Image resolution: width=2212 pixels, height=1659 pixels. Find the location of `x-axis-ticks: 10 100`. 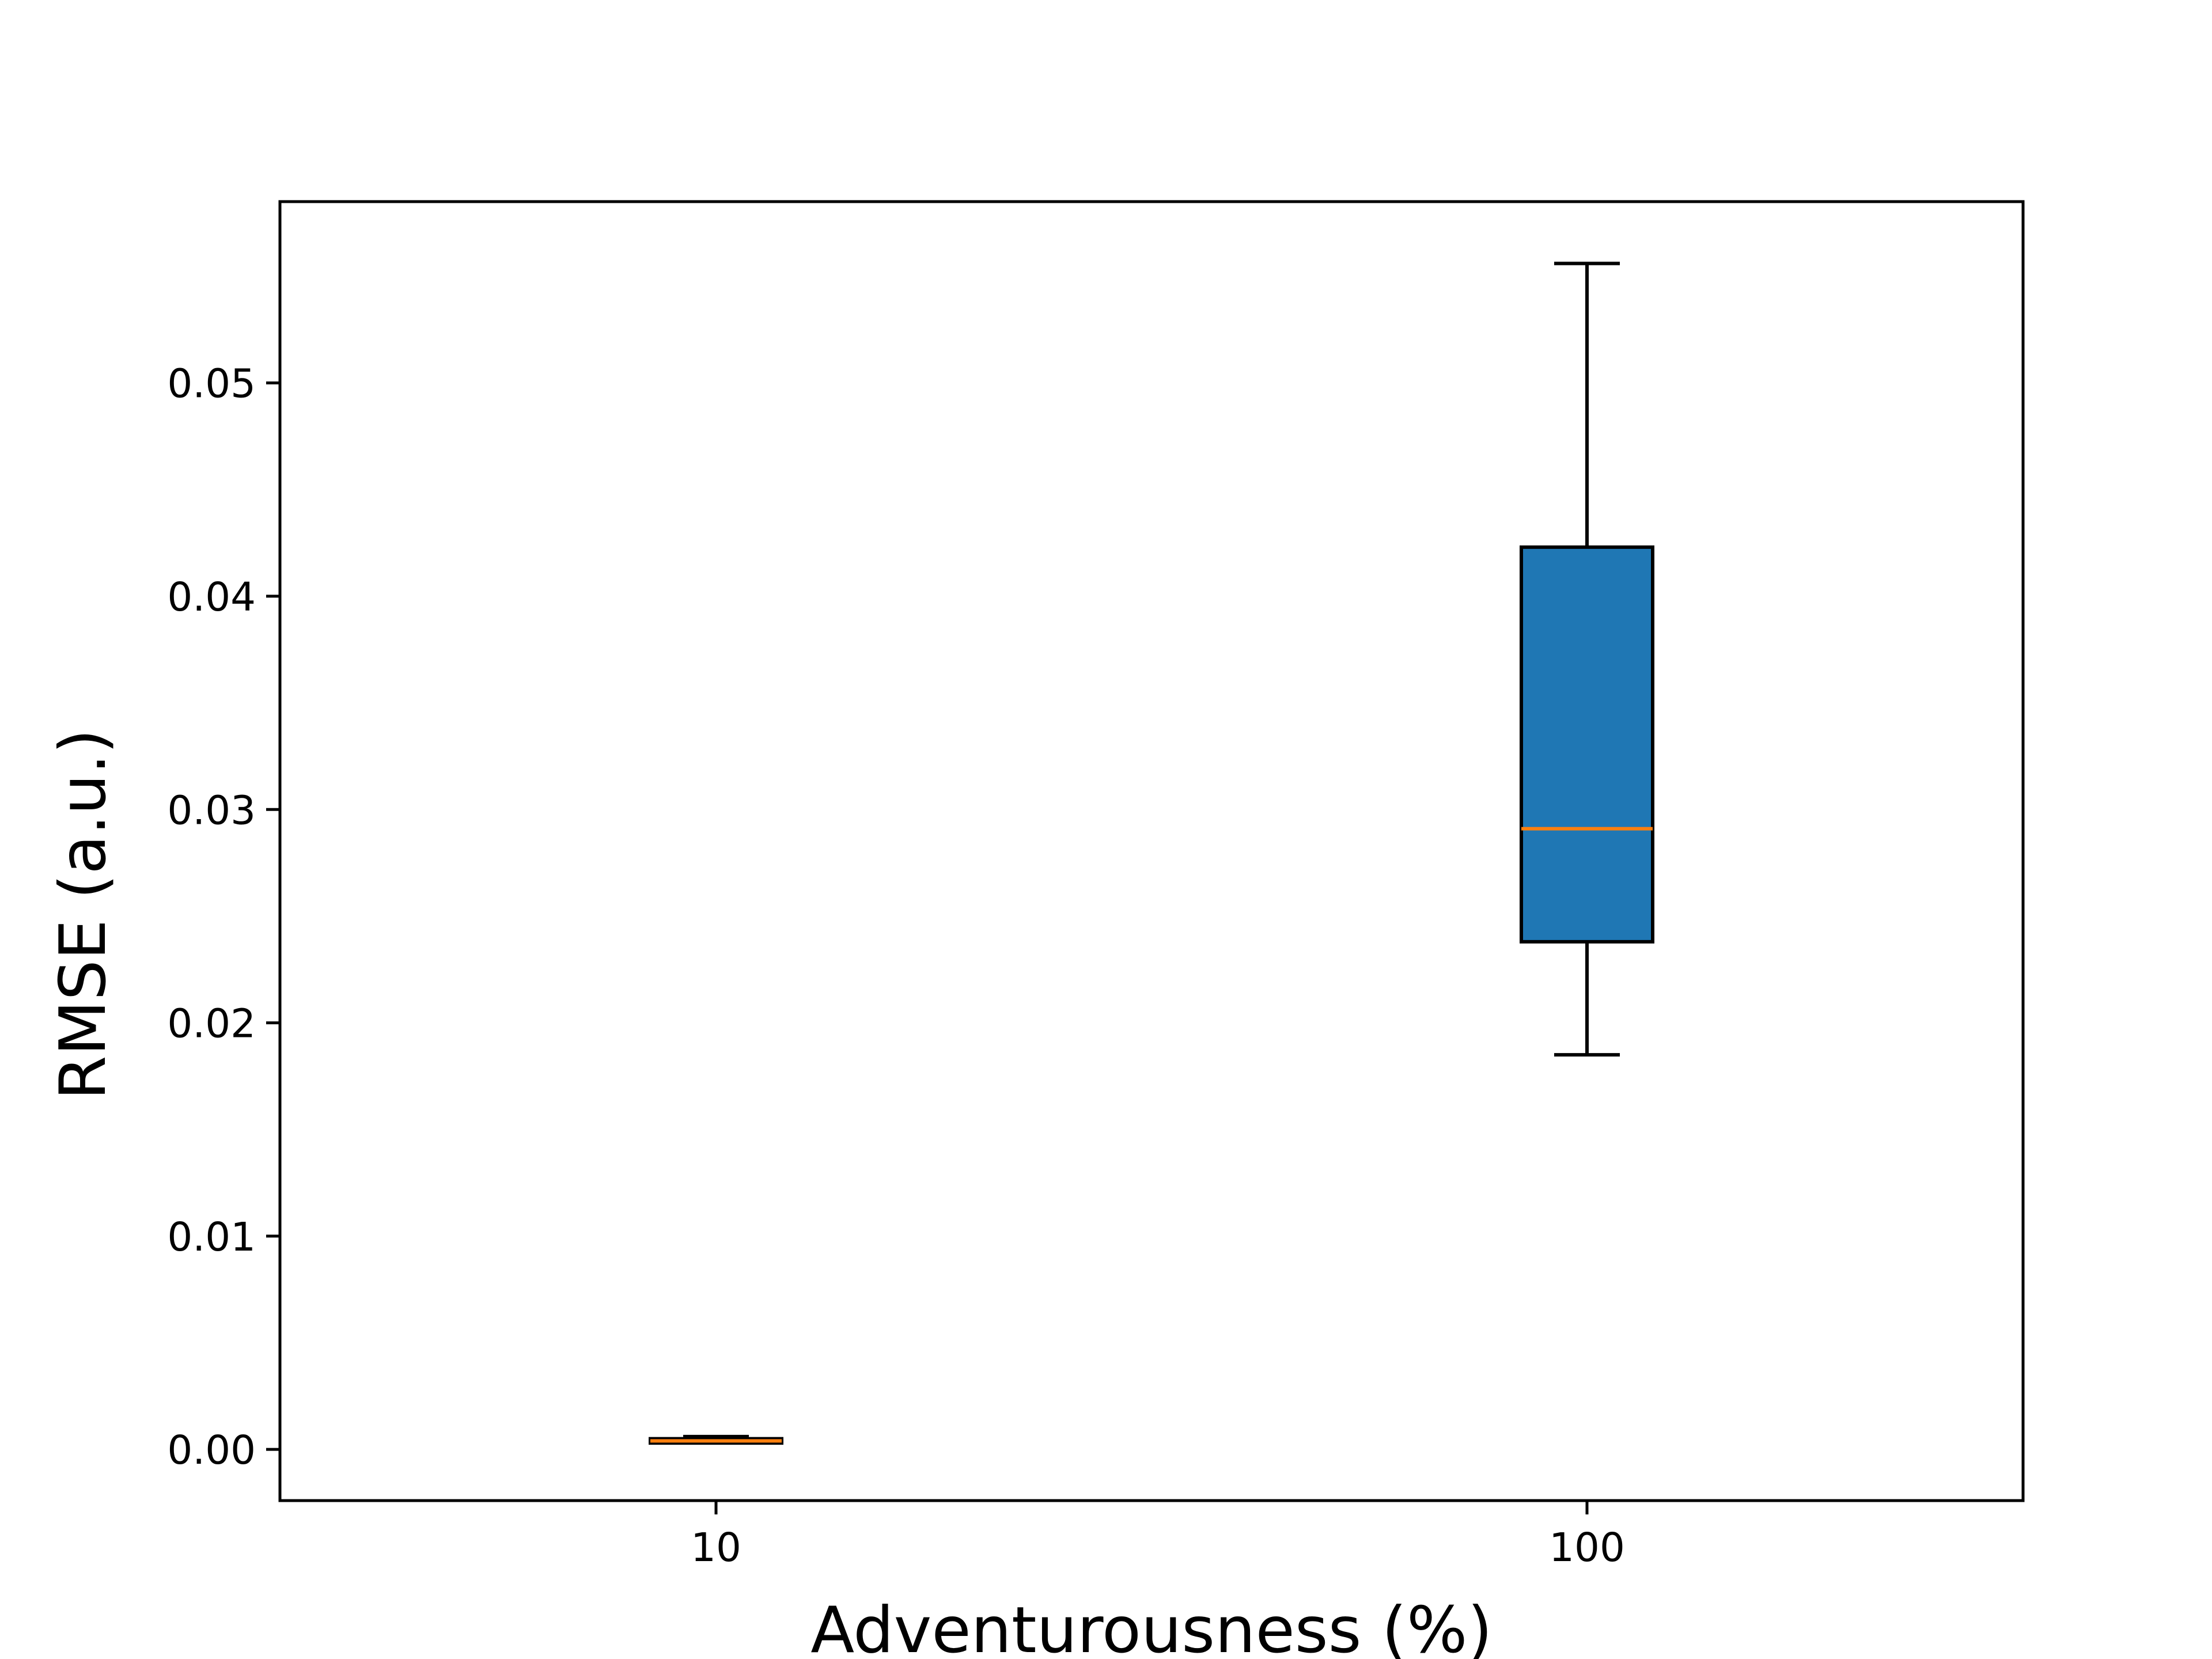

x-axis-ticks: 10 100 is located at coordinates (1158, 1536).